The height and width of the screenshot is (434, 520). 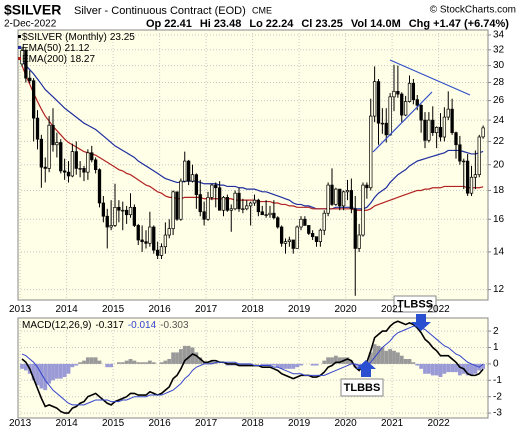 What do you see at coordinates (142, 325) in the screenshot?
I see `legend-text: -0.014` at bounding box center [142, 325].